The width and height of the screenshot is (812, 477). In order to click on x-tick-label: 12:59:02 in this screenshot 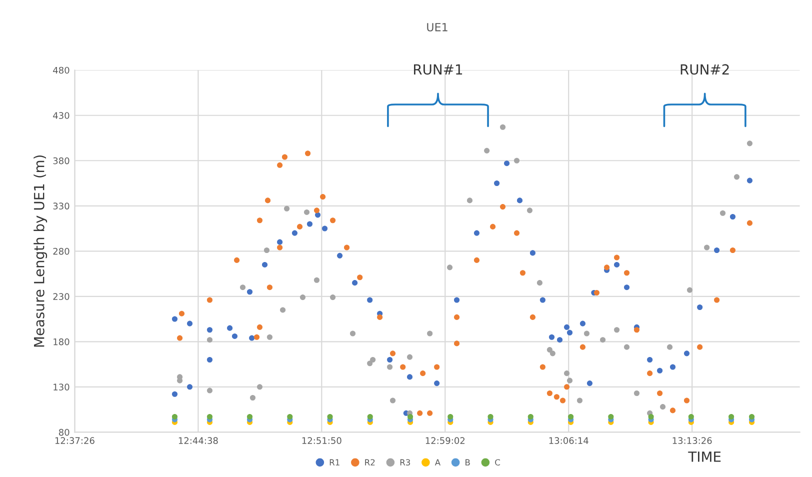, I will do `click(445, 440)`.